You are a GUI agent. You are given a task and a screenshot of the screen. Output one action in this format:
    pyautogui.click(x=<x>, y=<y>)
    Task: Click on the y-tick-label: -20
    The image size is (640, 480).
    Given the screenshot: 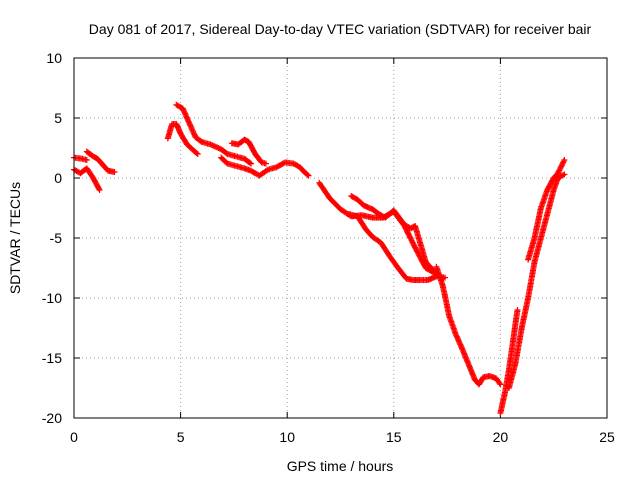 What is the action you would take?
    pyautogui.click(x=52, y=418)
    